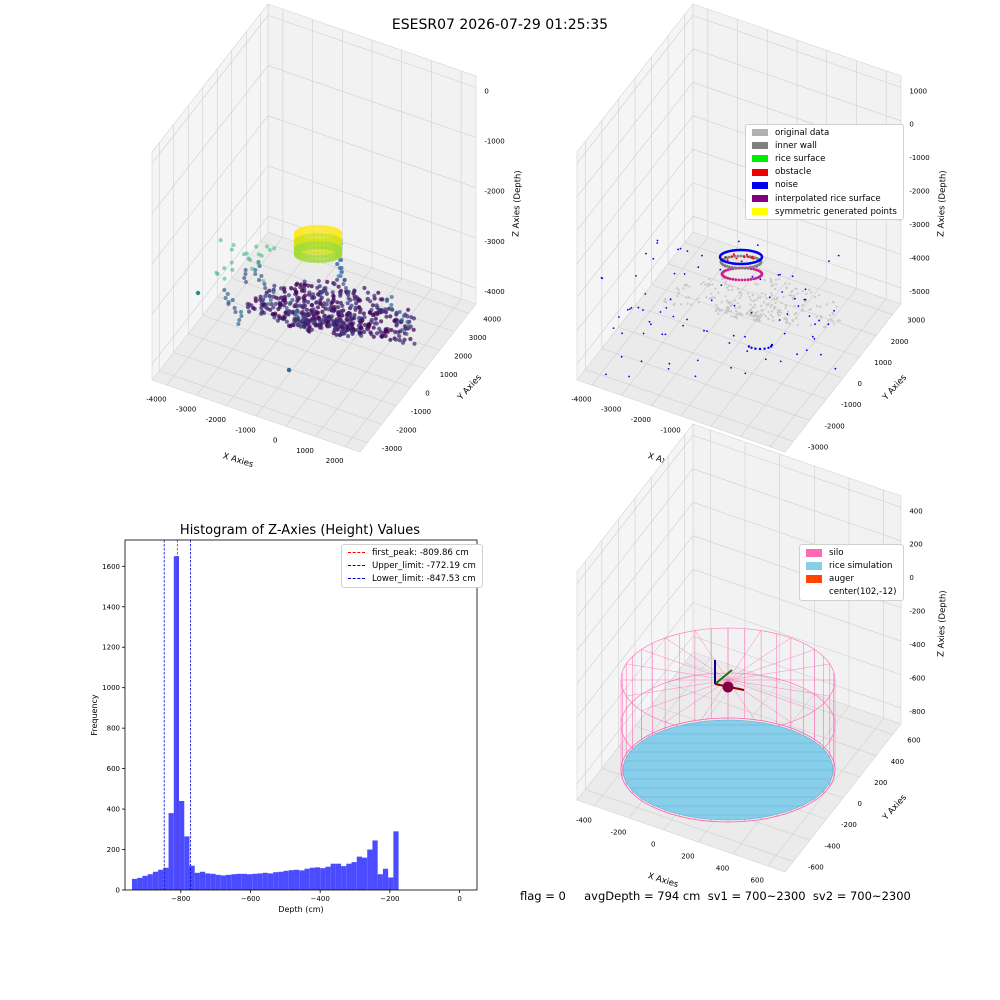 This screenshot has height=1000, width=1000. I want to click on legend-item: first_peak: -809.86 cm, so click(412, 552).